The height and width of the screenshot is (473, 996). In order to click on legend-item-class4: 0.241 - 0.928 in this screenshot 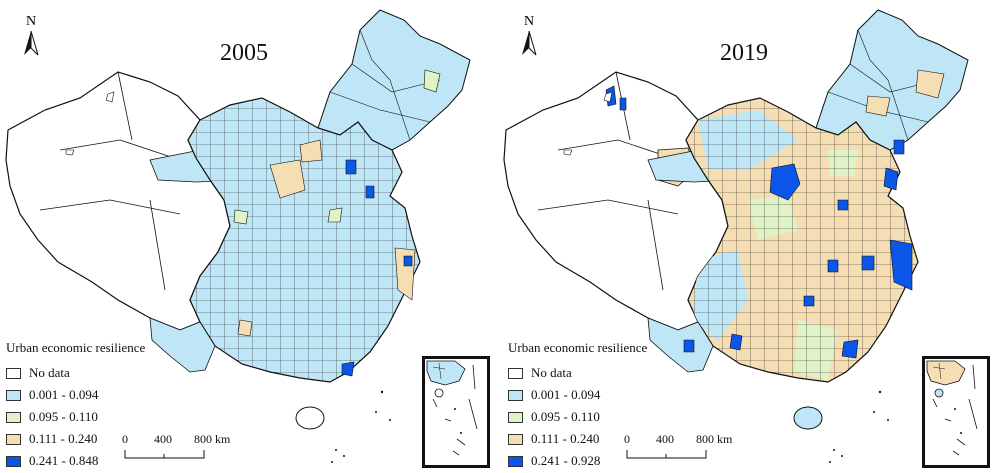, I will do `click(577, 461)`.